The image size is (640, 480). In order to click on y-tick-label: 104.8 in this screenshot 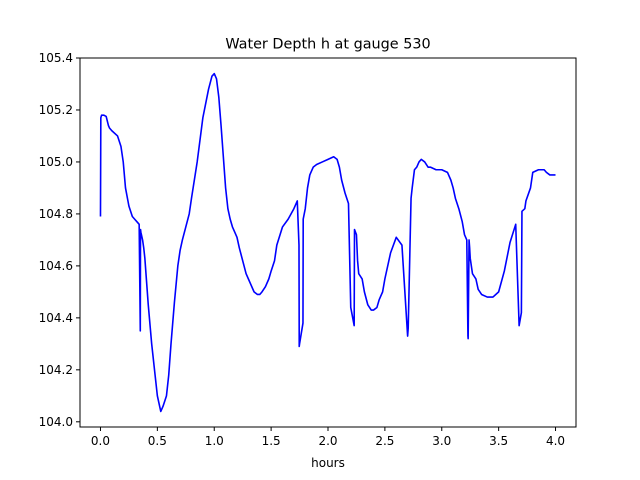, I will do `click(56, 214)`.